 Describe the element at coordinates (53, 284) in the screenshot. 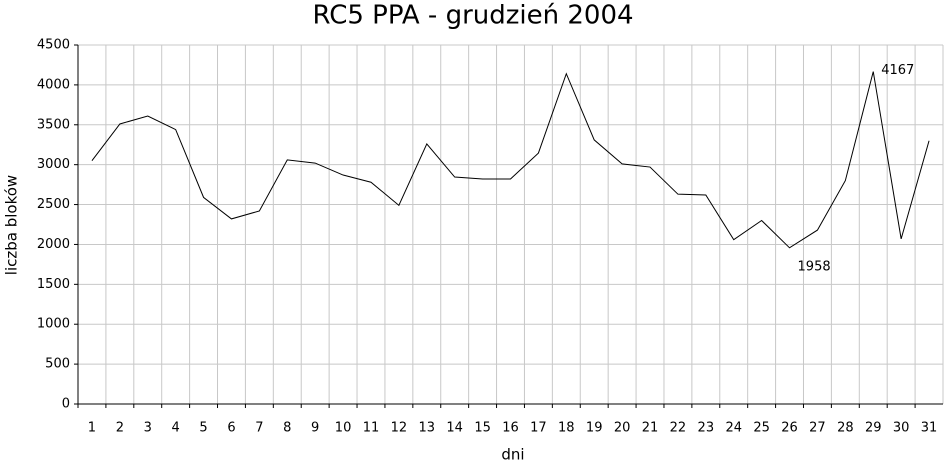

I see `y-tick-label: 1500` at that location.